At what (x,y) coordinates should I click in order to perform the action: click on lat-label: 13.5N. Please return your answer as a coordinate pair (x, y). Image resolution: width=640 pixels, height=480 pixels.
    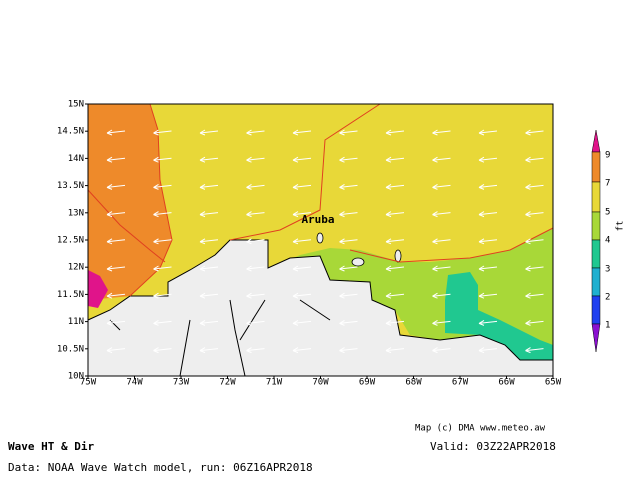
    Looking at the image, I should click on (70, 186).